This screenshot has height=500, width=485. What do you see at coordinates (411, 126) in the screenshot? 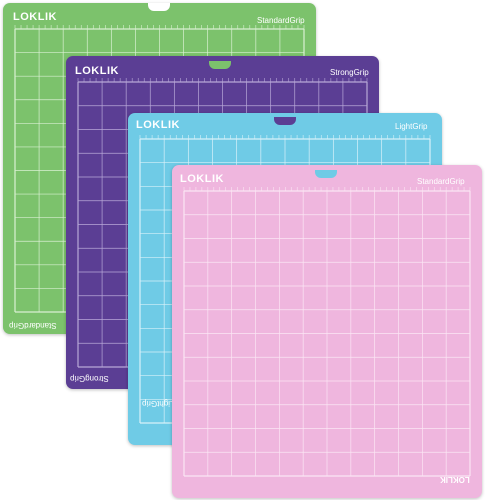
I see `grip-label: LightGrip` at bounding box center [411, 126].